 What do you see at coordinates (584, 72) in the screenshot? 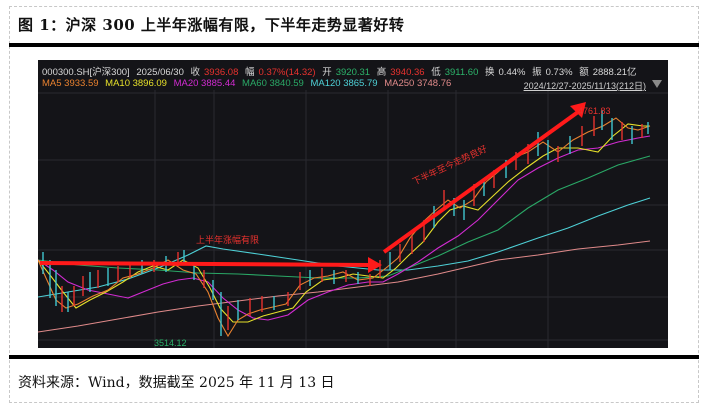
I see `amount-label: 额` at bounding box center [584, 72].